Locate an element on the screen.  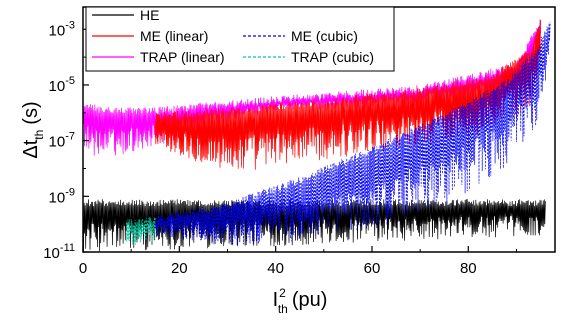
y-tick-label: 10⁻⁷ is located at coordinates (62, 141).